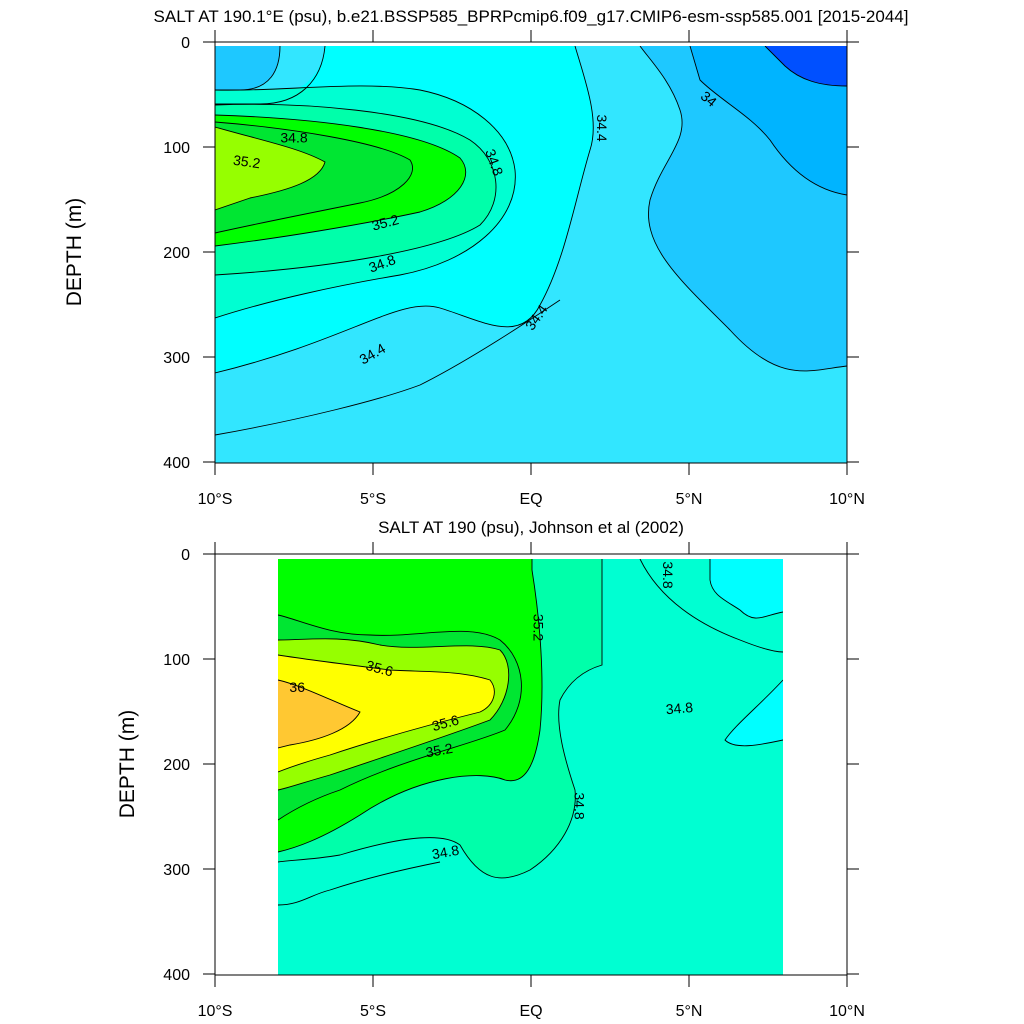 The width and height of the screenshot is (1024, 1024). I want to click on p1-xtick-label: 5°S, so click(373, 499).